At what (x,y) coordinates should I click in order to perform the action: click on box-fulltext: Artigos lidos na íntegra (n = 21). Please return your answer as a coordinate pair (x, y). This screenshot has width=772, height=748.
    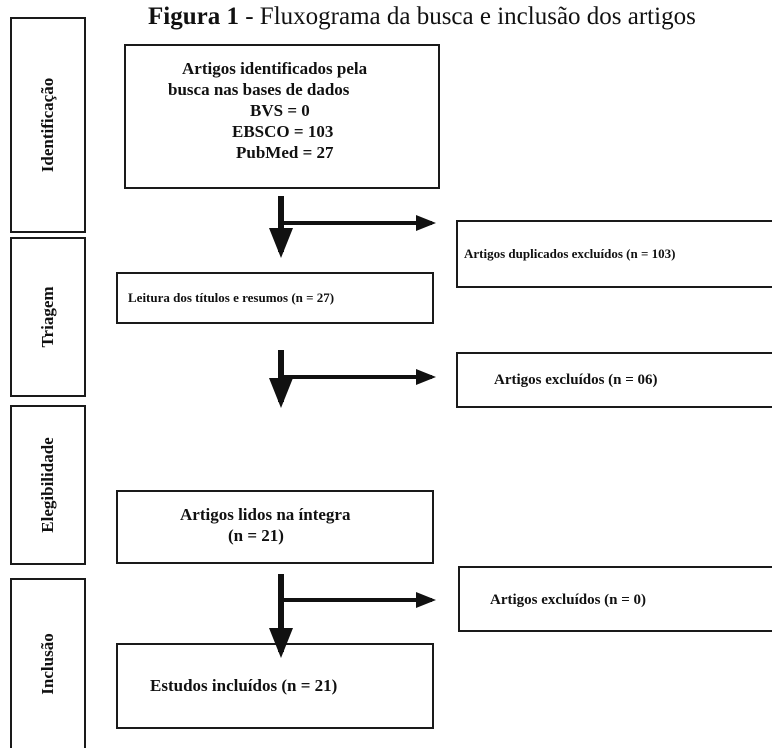
    Looking at the image, I should click on (275, 527).